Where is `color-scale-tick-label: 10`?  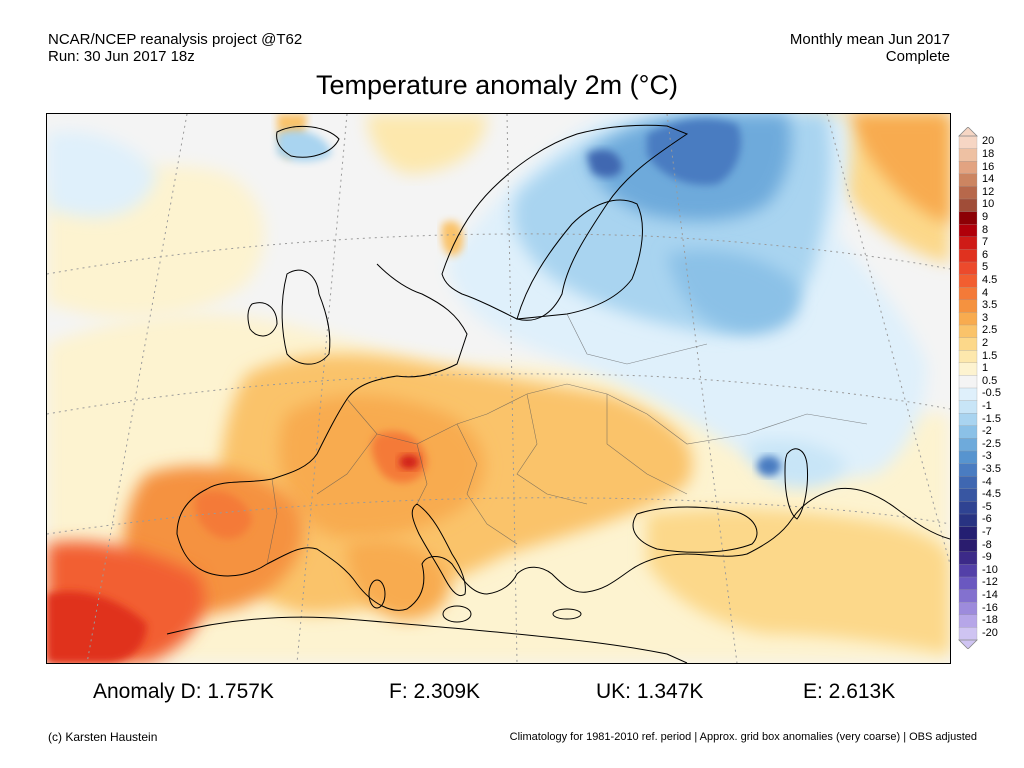 color-scale-tick-label: 10 is located at coordinates (988, 204).